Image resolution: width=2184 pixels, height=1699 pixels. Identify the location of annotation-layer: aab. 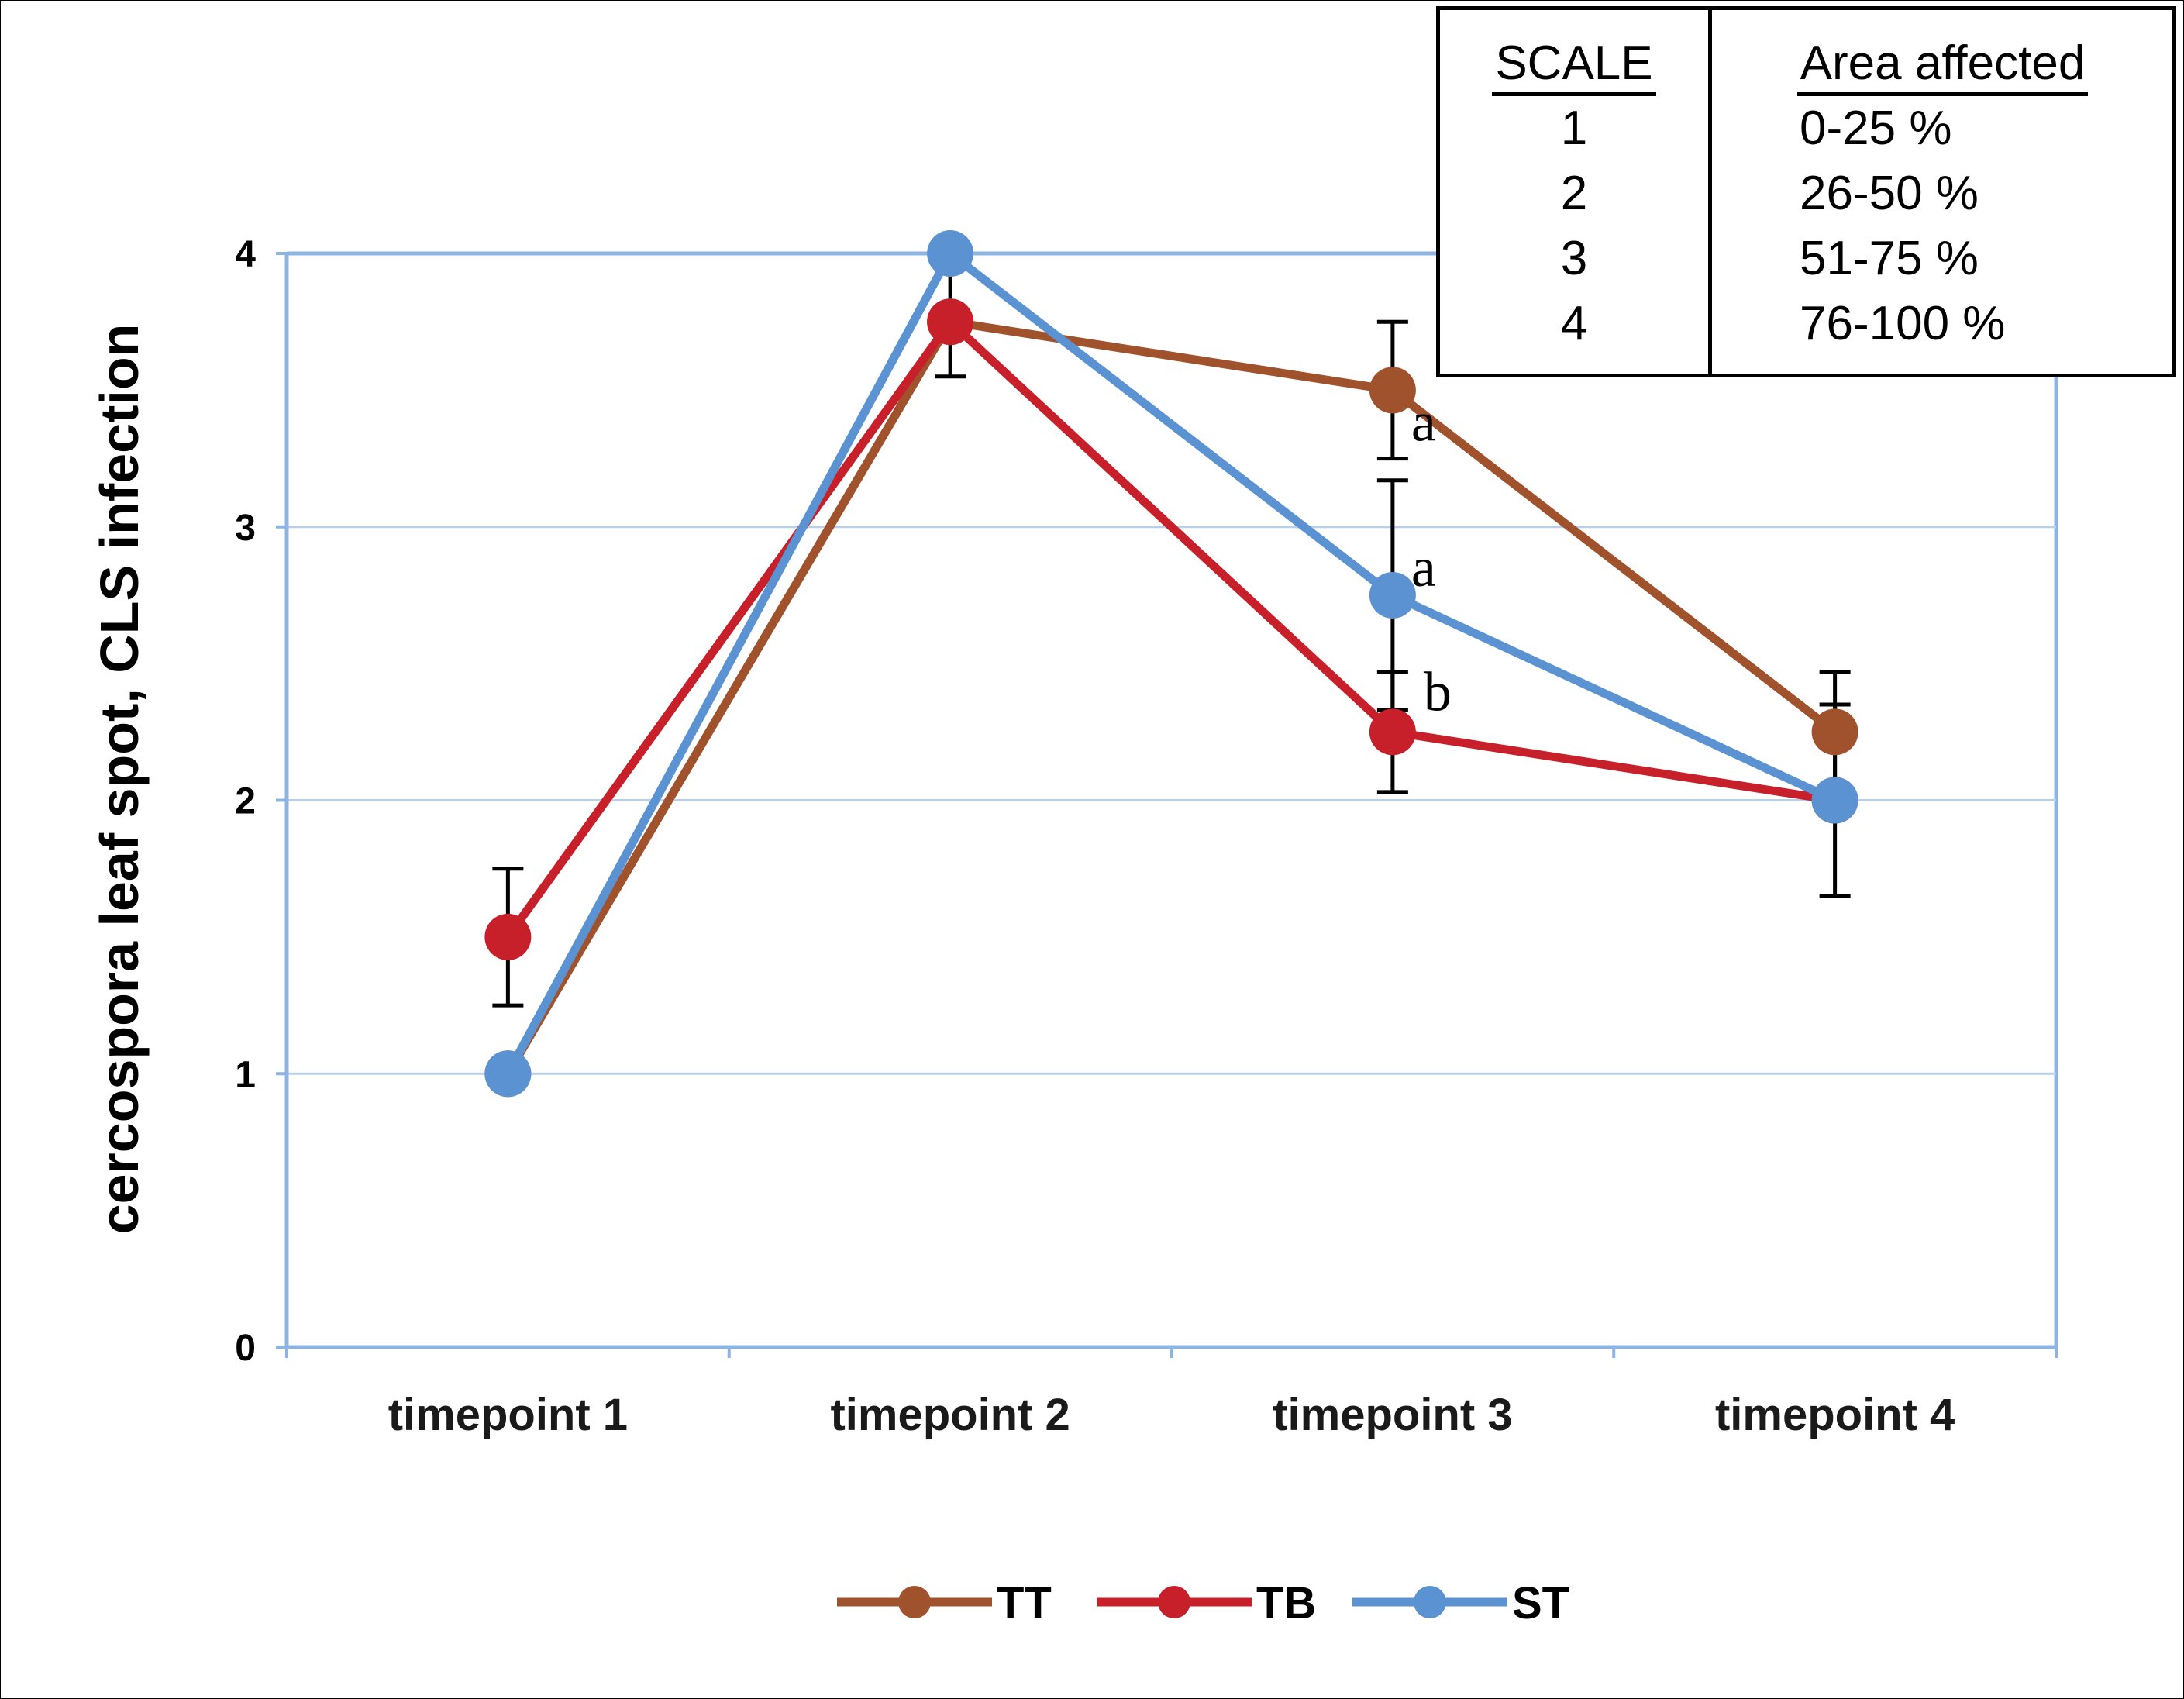
(1432, 556).